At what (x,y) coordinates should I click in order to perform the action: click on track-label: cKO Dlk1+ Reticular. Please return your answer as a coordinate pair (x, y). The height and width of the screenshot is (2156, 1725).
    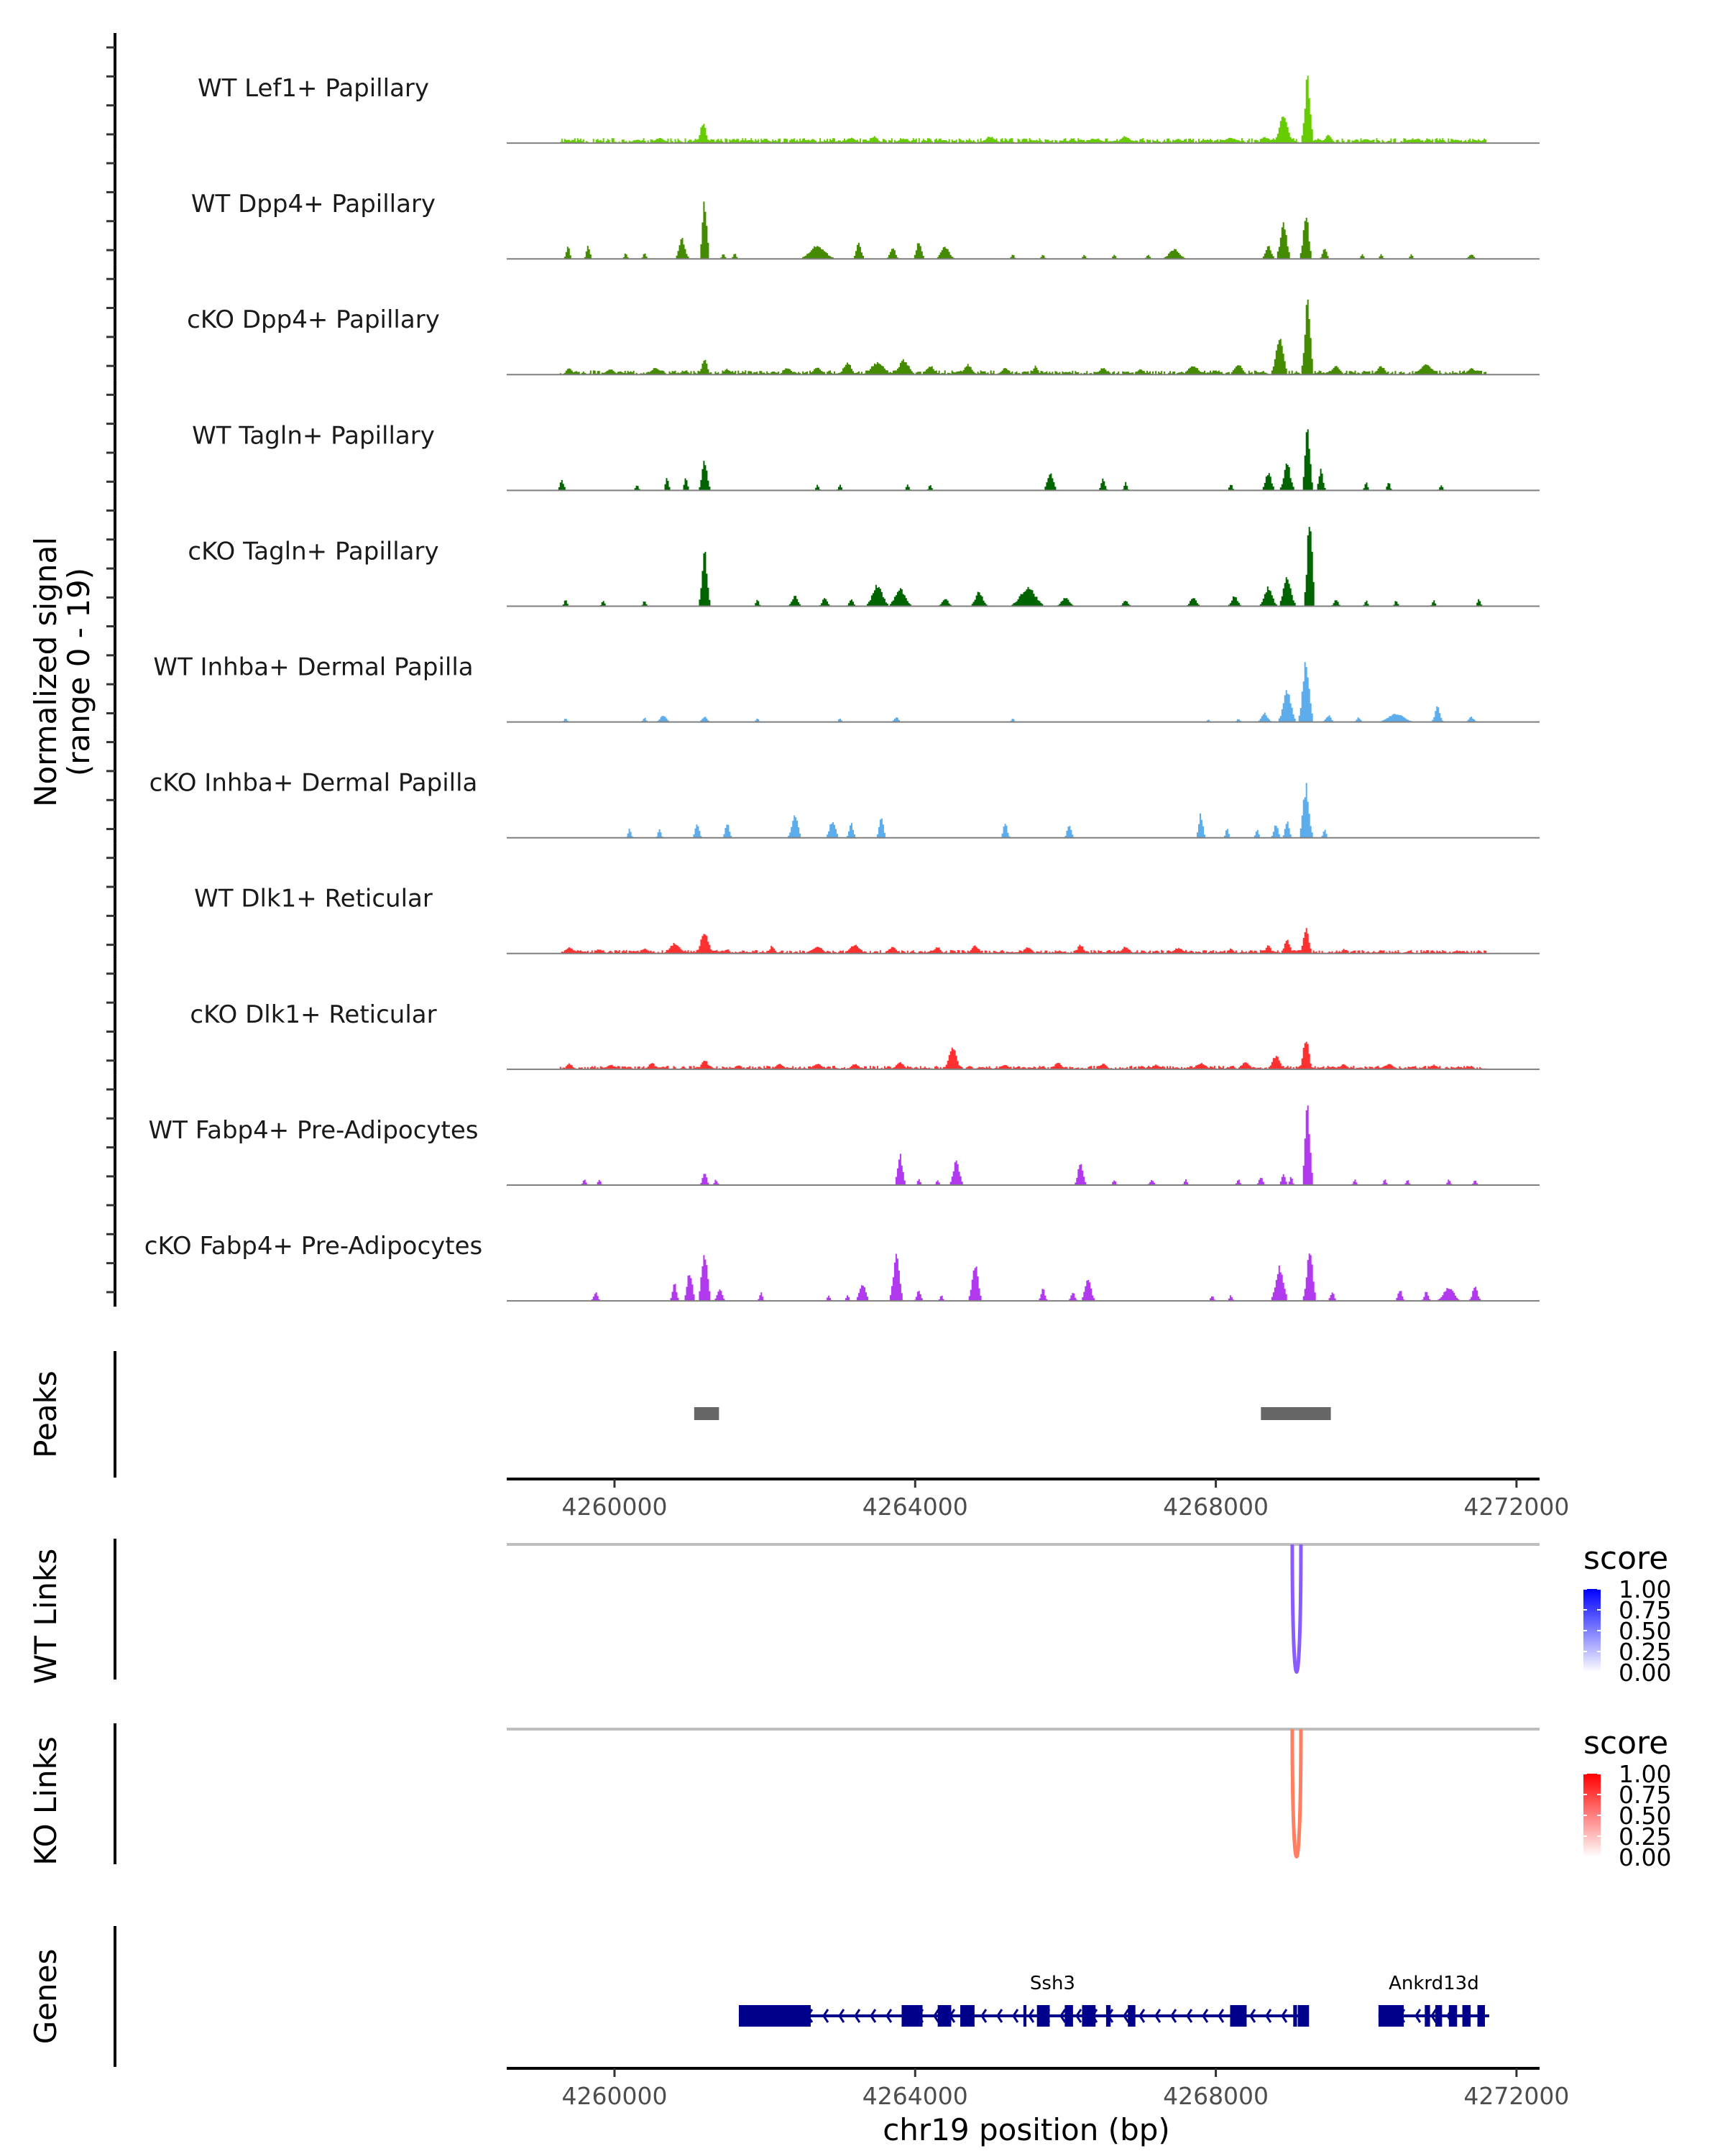
    Looking at the image, I should click on (313, 1014).